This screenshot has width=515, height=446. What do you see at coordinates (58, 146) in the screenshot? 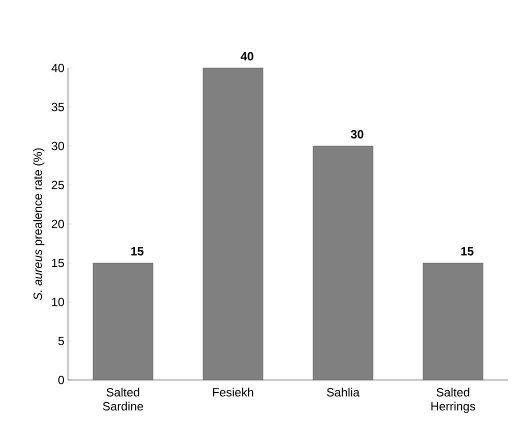
I see `y-tick-label: 30` at bounding box center [58, 146].